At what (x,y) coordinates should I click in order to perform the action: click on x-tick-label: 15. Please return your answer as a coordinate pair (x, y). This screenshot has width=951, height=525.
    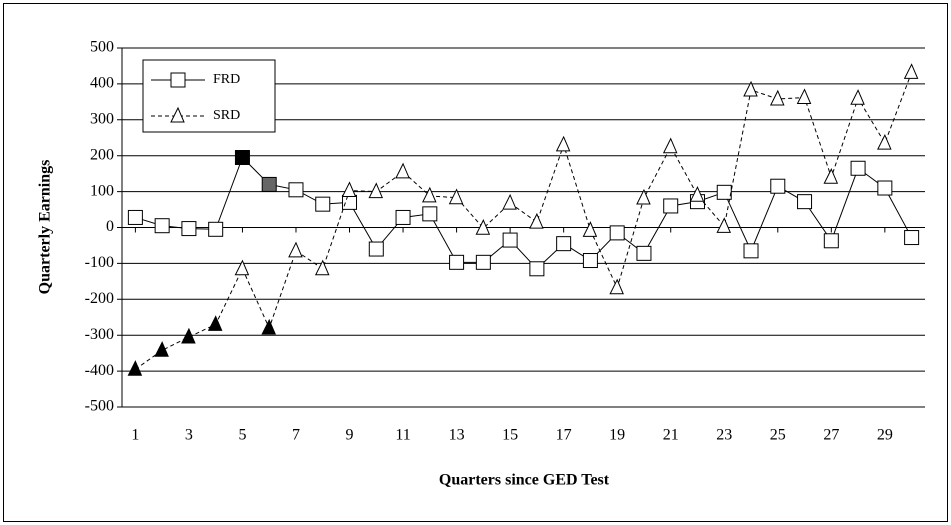
    Looking at the image, I should click on (510, 435).